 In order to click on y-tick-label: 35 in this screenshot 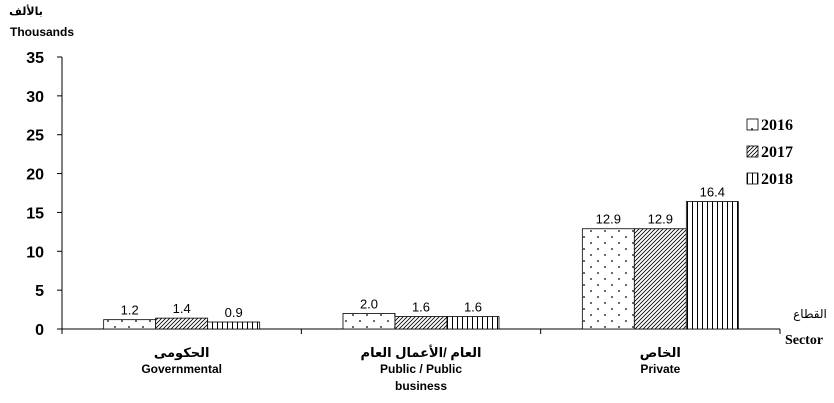, I will do `click(35, 58)`.